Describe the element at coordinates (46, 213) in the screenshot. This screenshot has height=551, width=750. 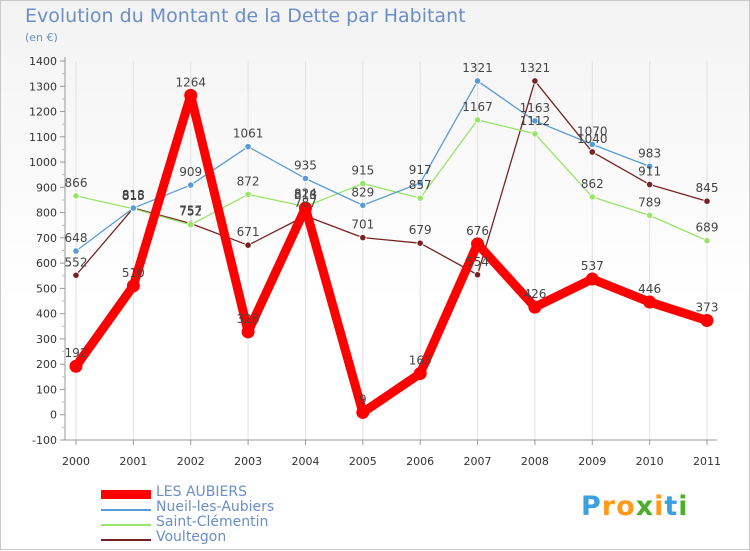
I see `y-tick-label: 800` at that location.